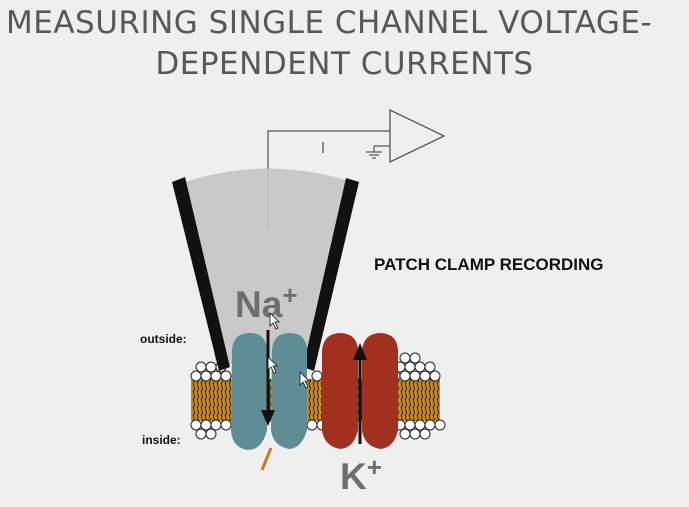 This screenshot has width=689, height=507. Describe the element at coordinates (329, 23) in the screenshot. I see `slide-title-line-1: MEASURING SINGLE CHANNEL VOLTAGE-` at that location.